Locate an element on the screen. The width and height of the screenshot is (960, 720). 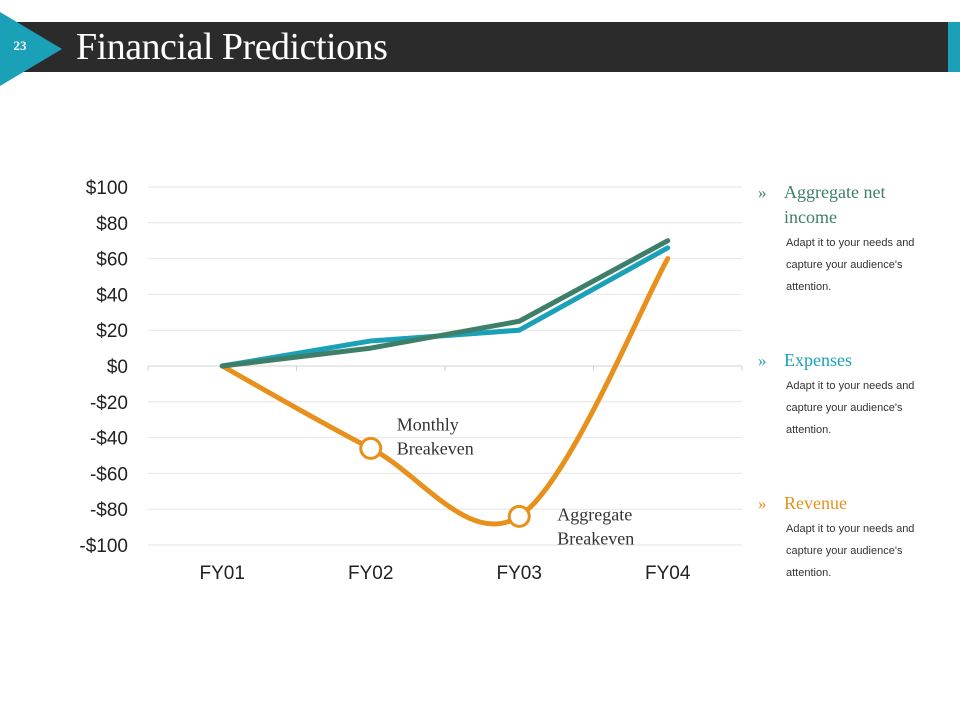
legend-head: » Aggregate net income is located at coordinates (853, 205).